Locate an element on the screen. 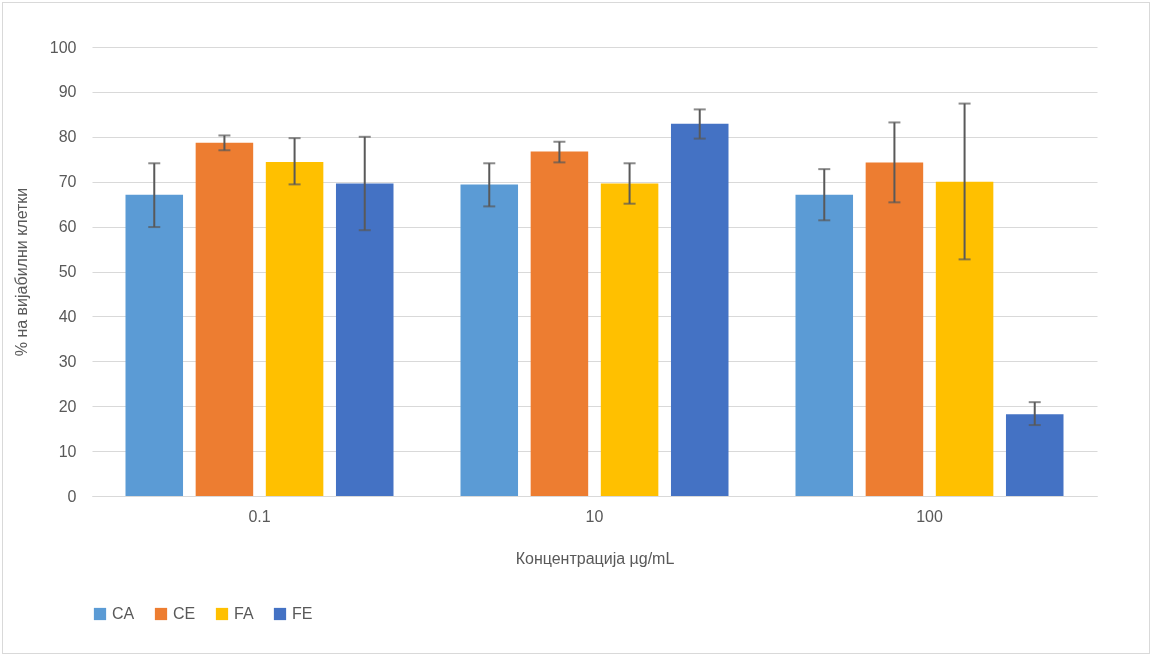  legend-label: CE is located at coordinates (184, 613).